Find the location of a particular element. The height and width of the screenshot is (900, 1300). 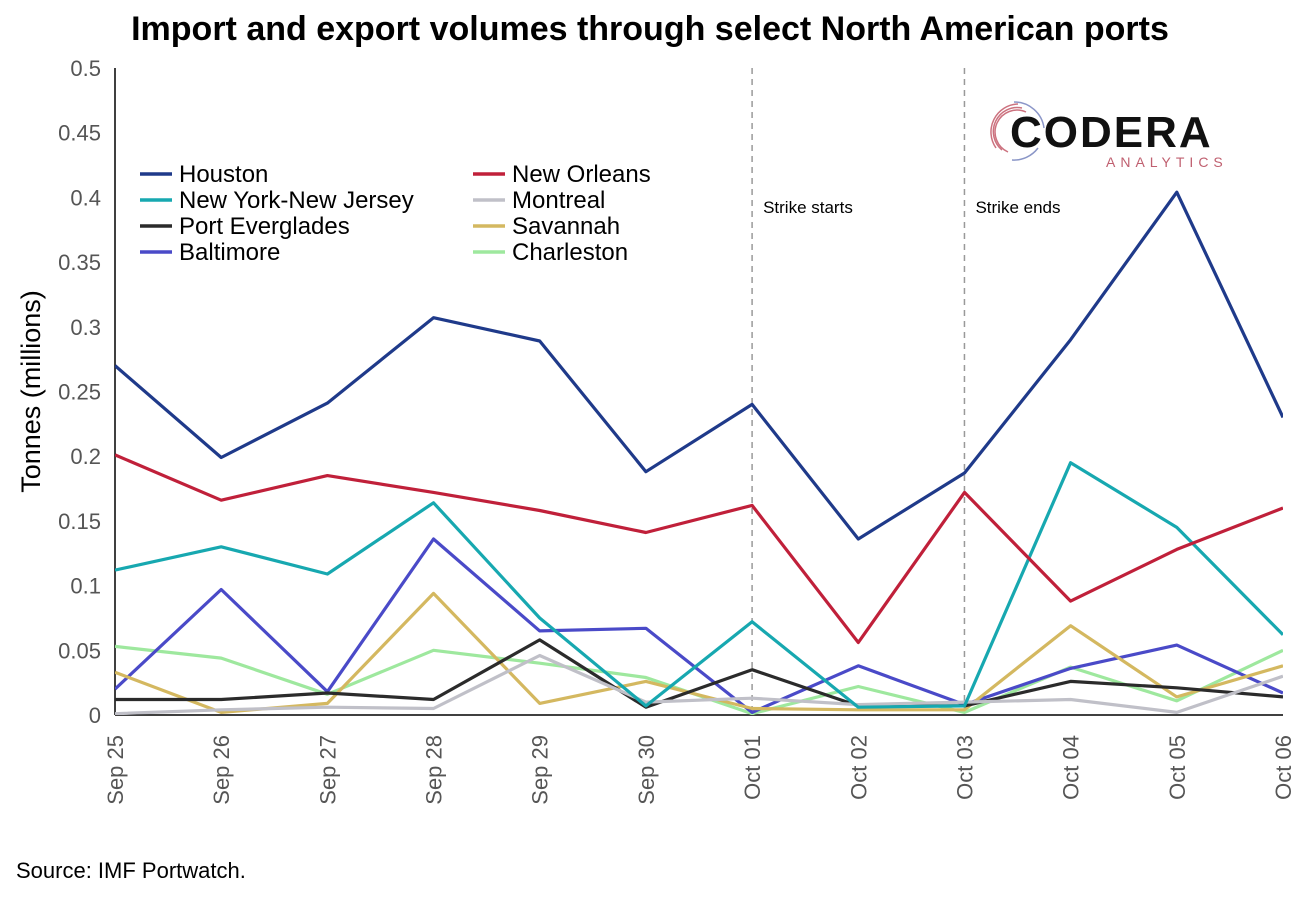

y-tick-label: 0 is located at coordinates (95, 715).